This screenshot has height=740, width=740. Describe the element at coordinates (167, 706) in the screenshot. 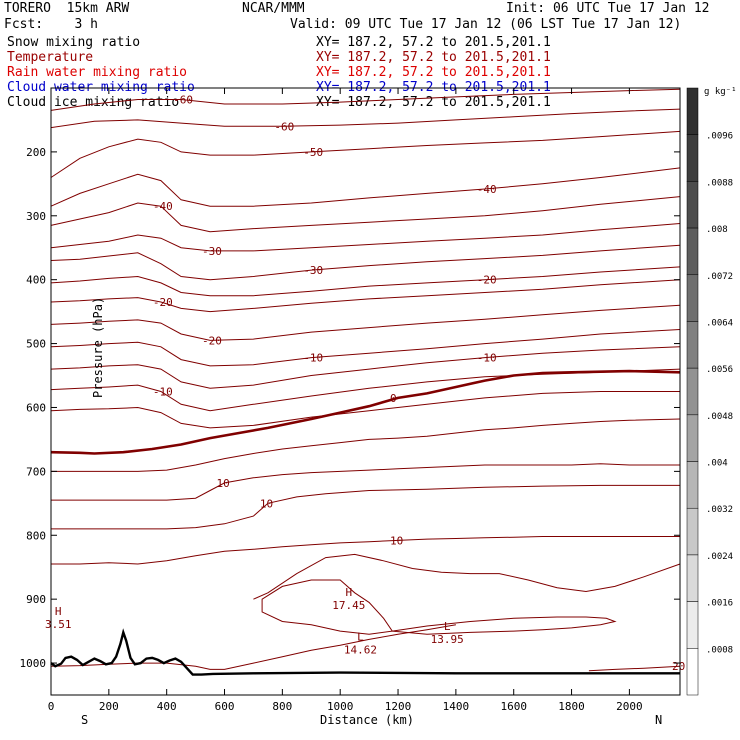

I see `x-tick-label: 400` at that location.